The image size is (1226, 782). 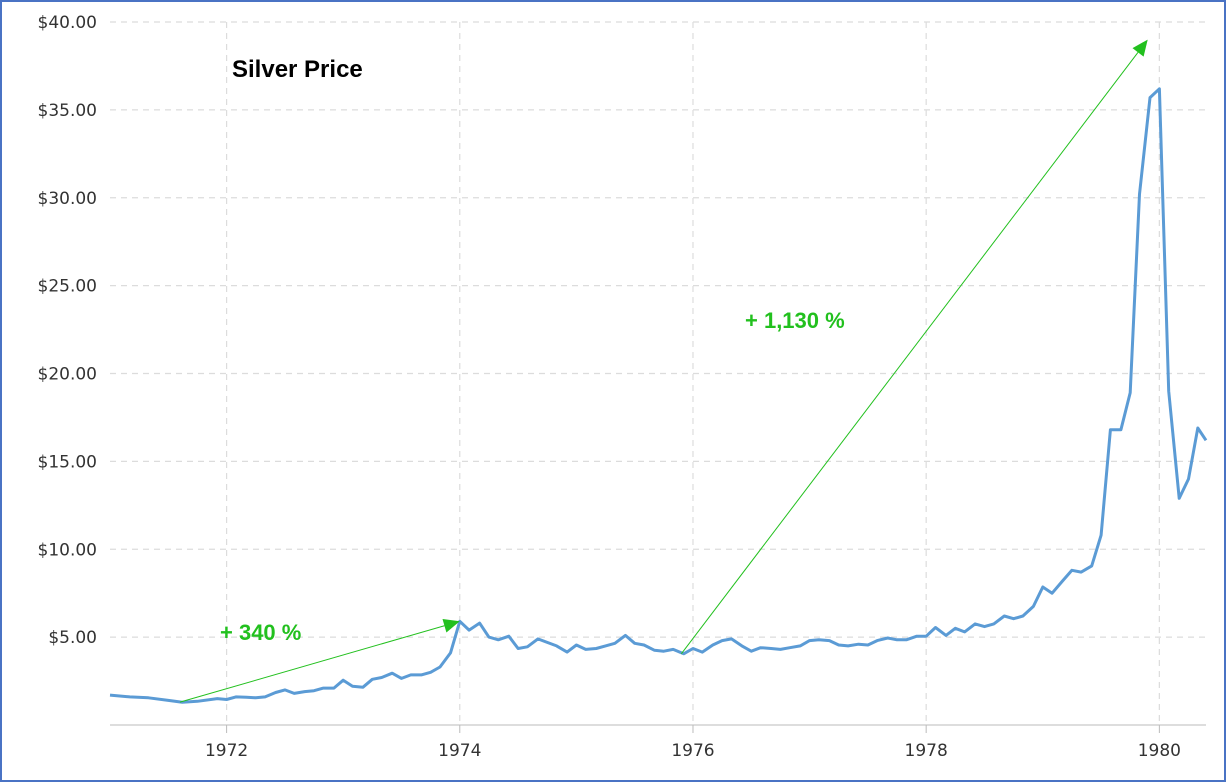 What do you see at coordinates (67, 462) in the screenshot?
I see `y-tick-label: $15.00` at bounding box center [67, 462].